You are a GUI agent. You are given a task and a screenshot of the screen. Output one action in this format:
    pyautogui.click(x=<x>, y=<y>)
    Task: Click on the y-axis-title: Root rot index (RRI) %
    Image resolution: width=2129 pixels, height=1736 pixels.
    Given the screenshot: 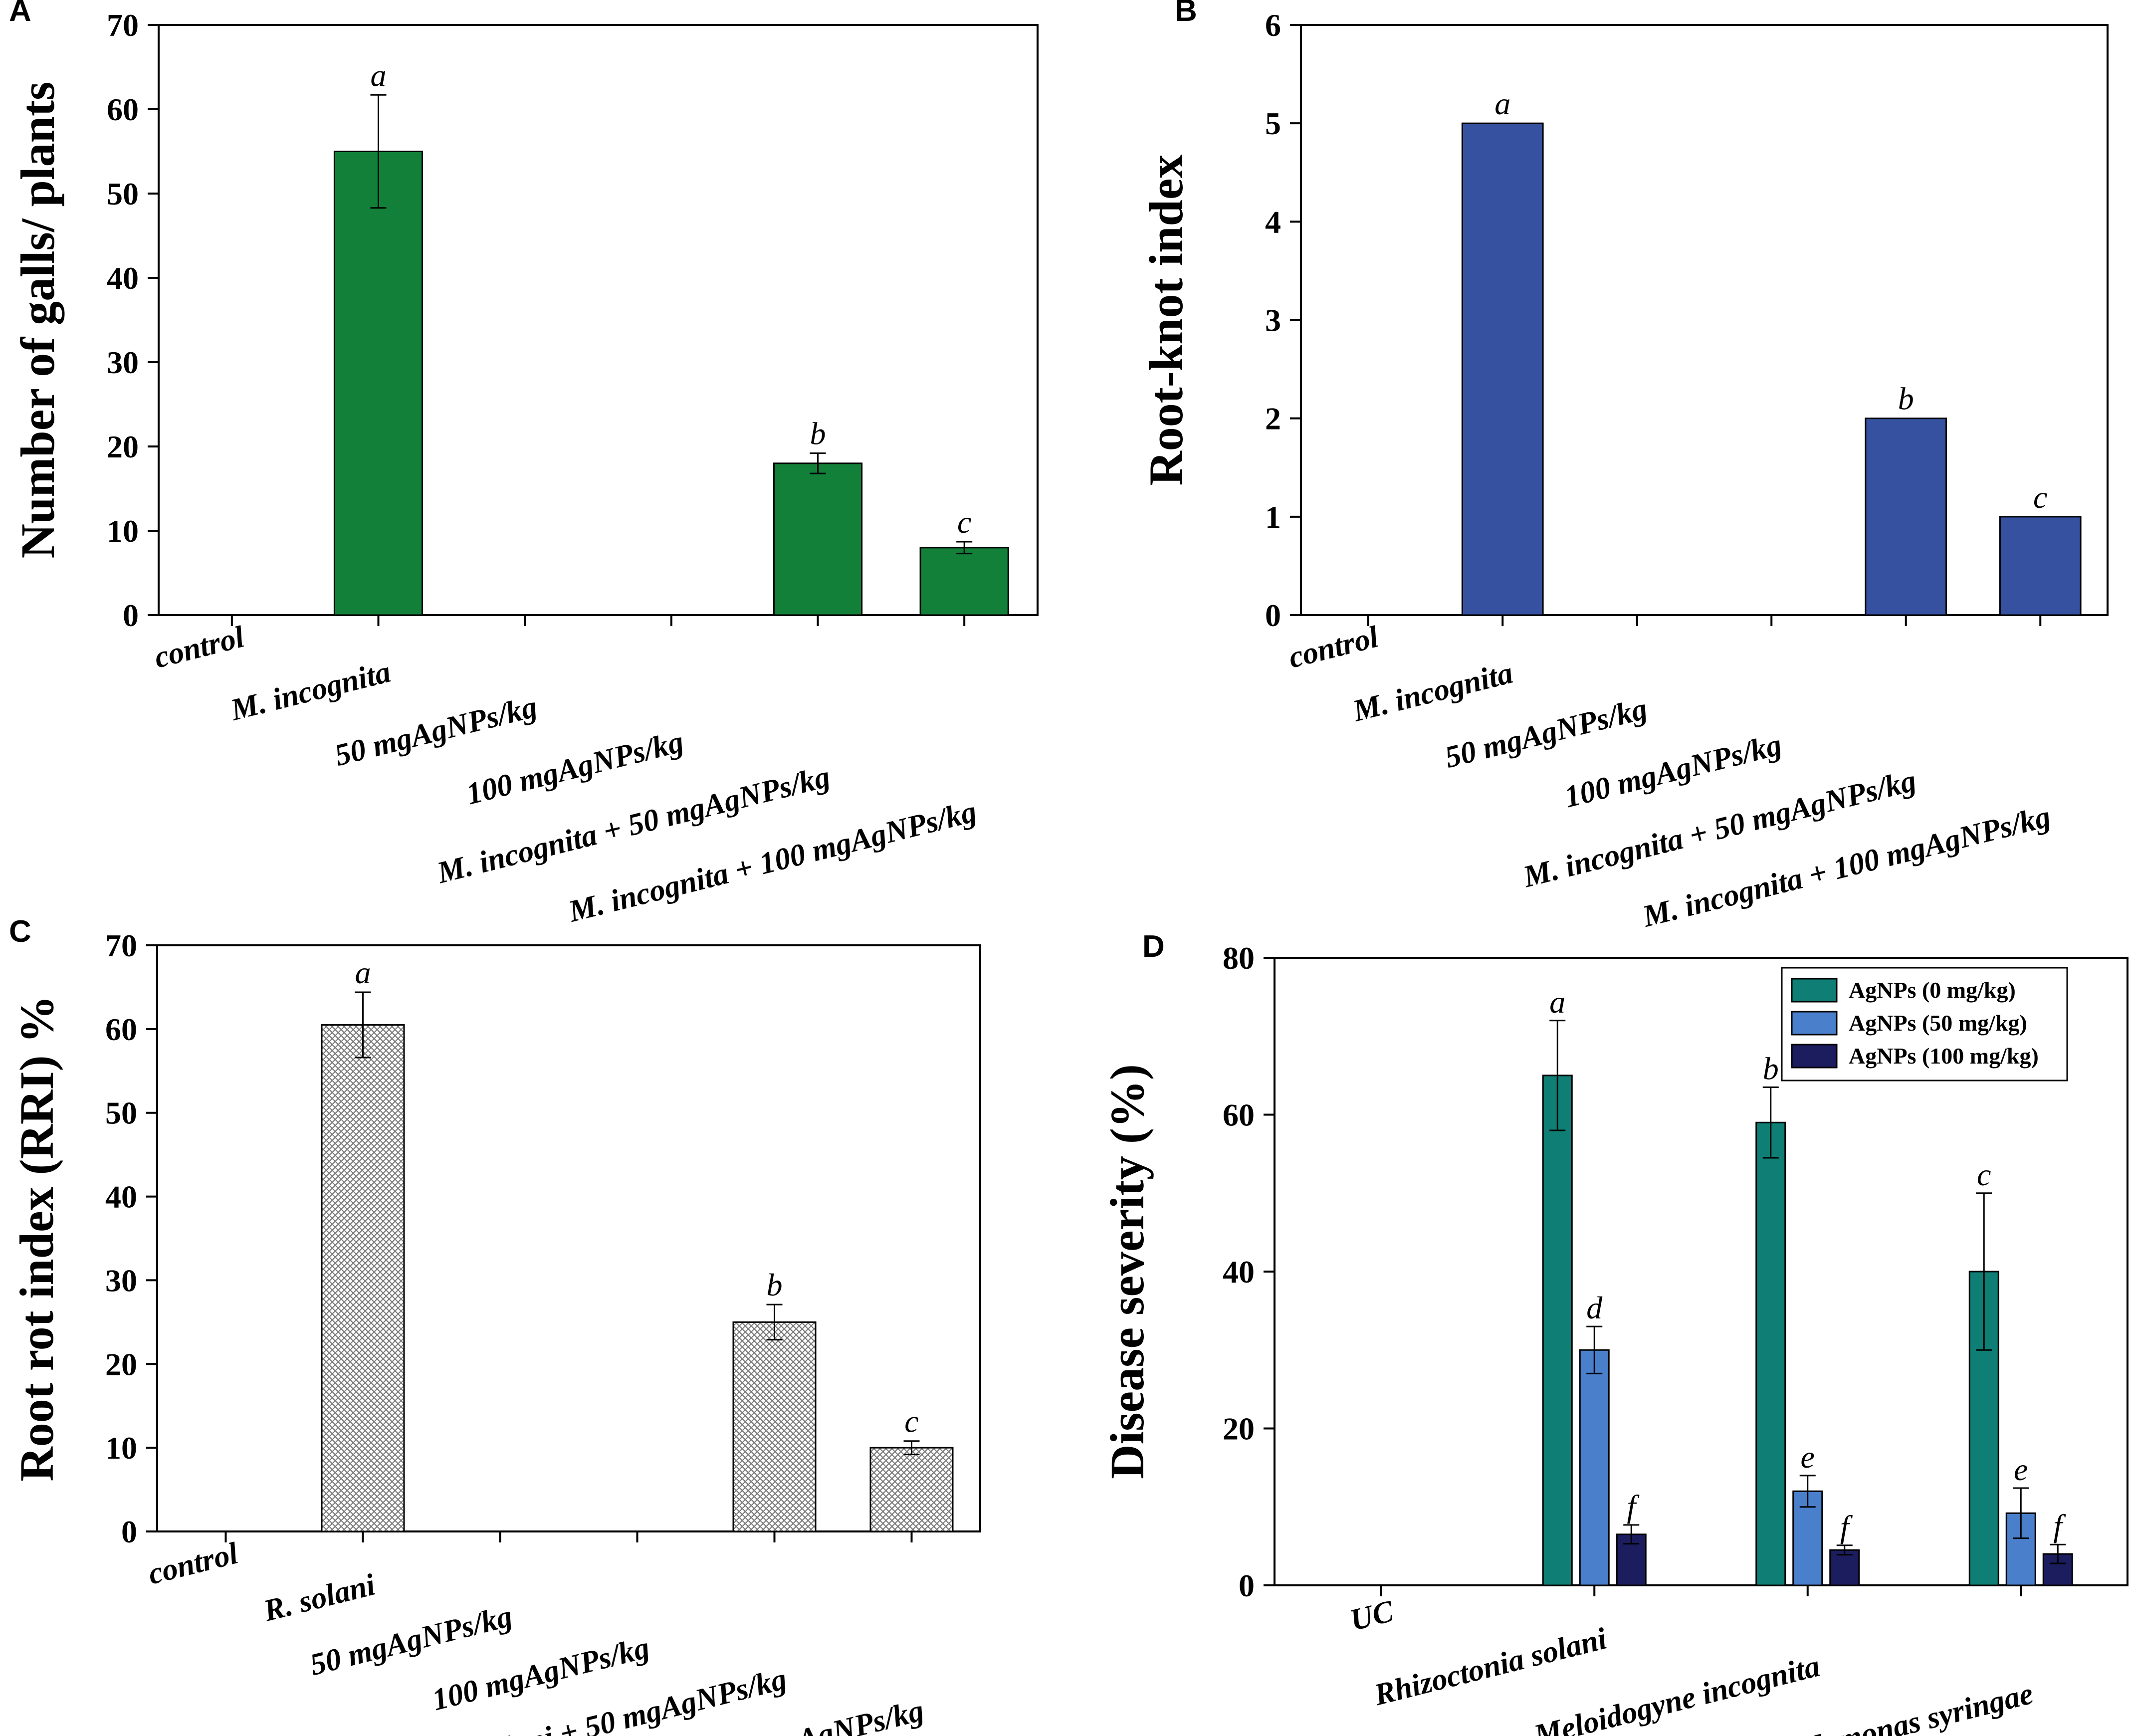 What is the action you would take?
    pyautogui.click(x=37, y=1238)
    